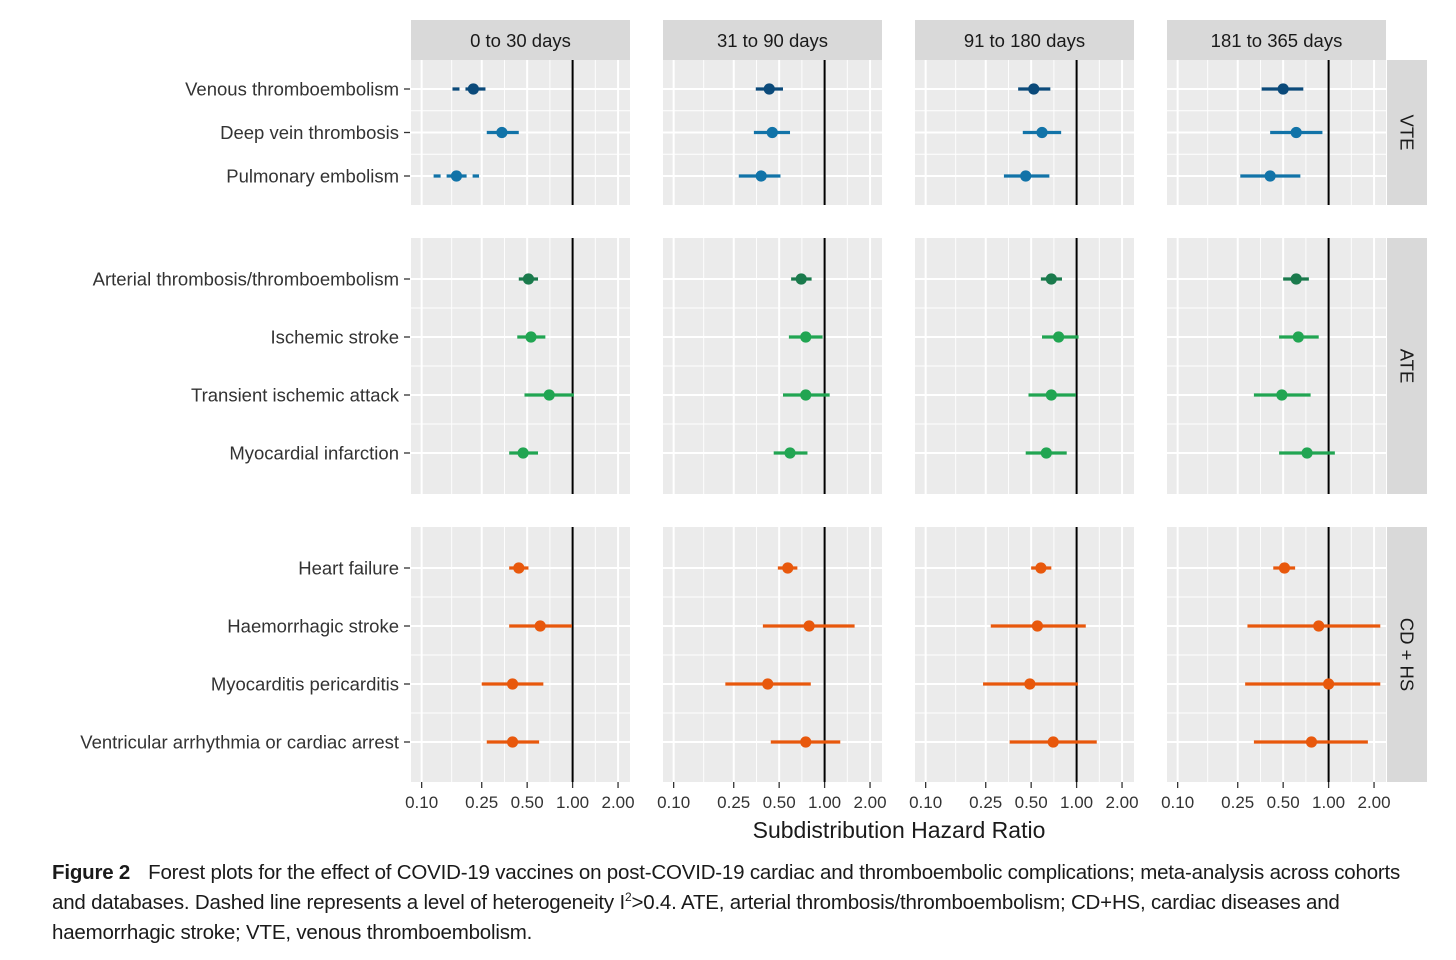  Describe the element at coordinates (91, 872) in the screenshot. I see `figure-label: Figure 2` at that location.